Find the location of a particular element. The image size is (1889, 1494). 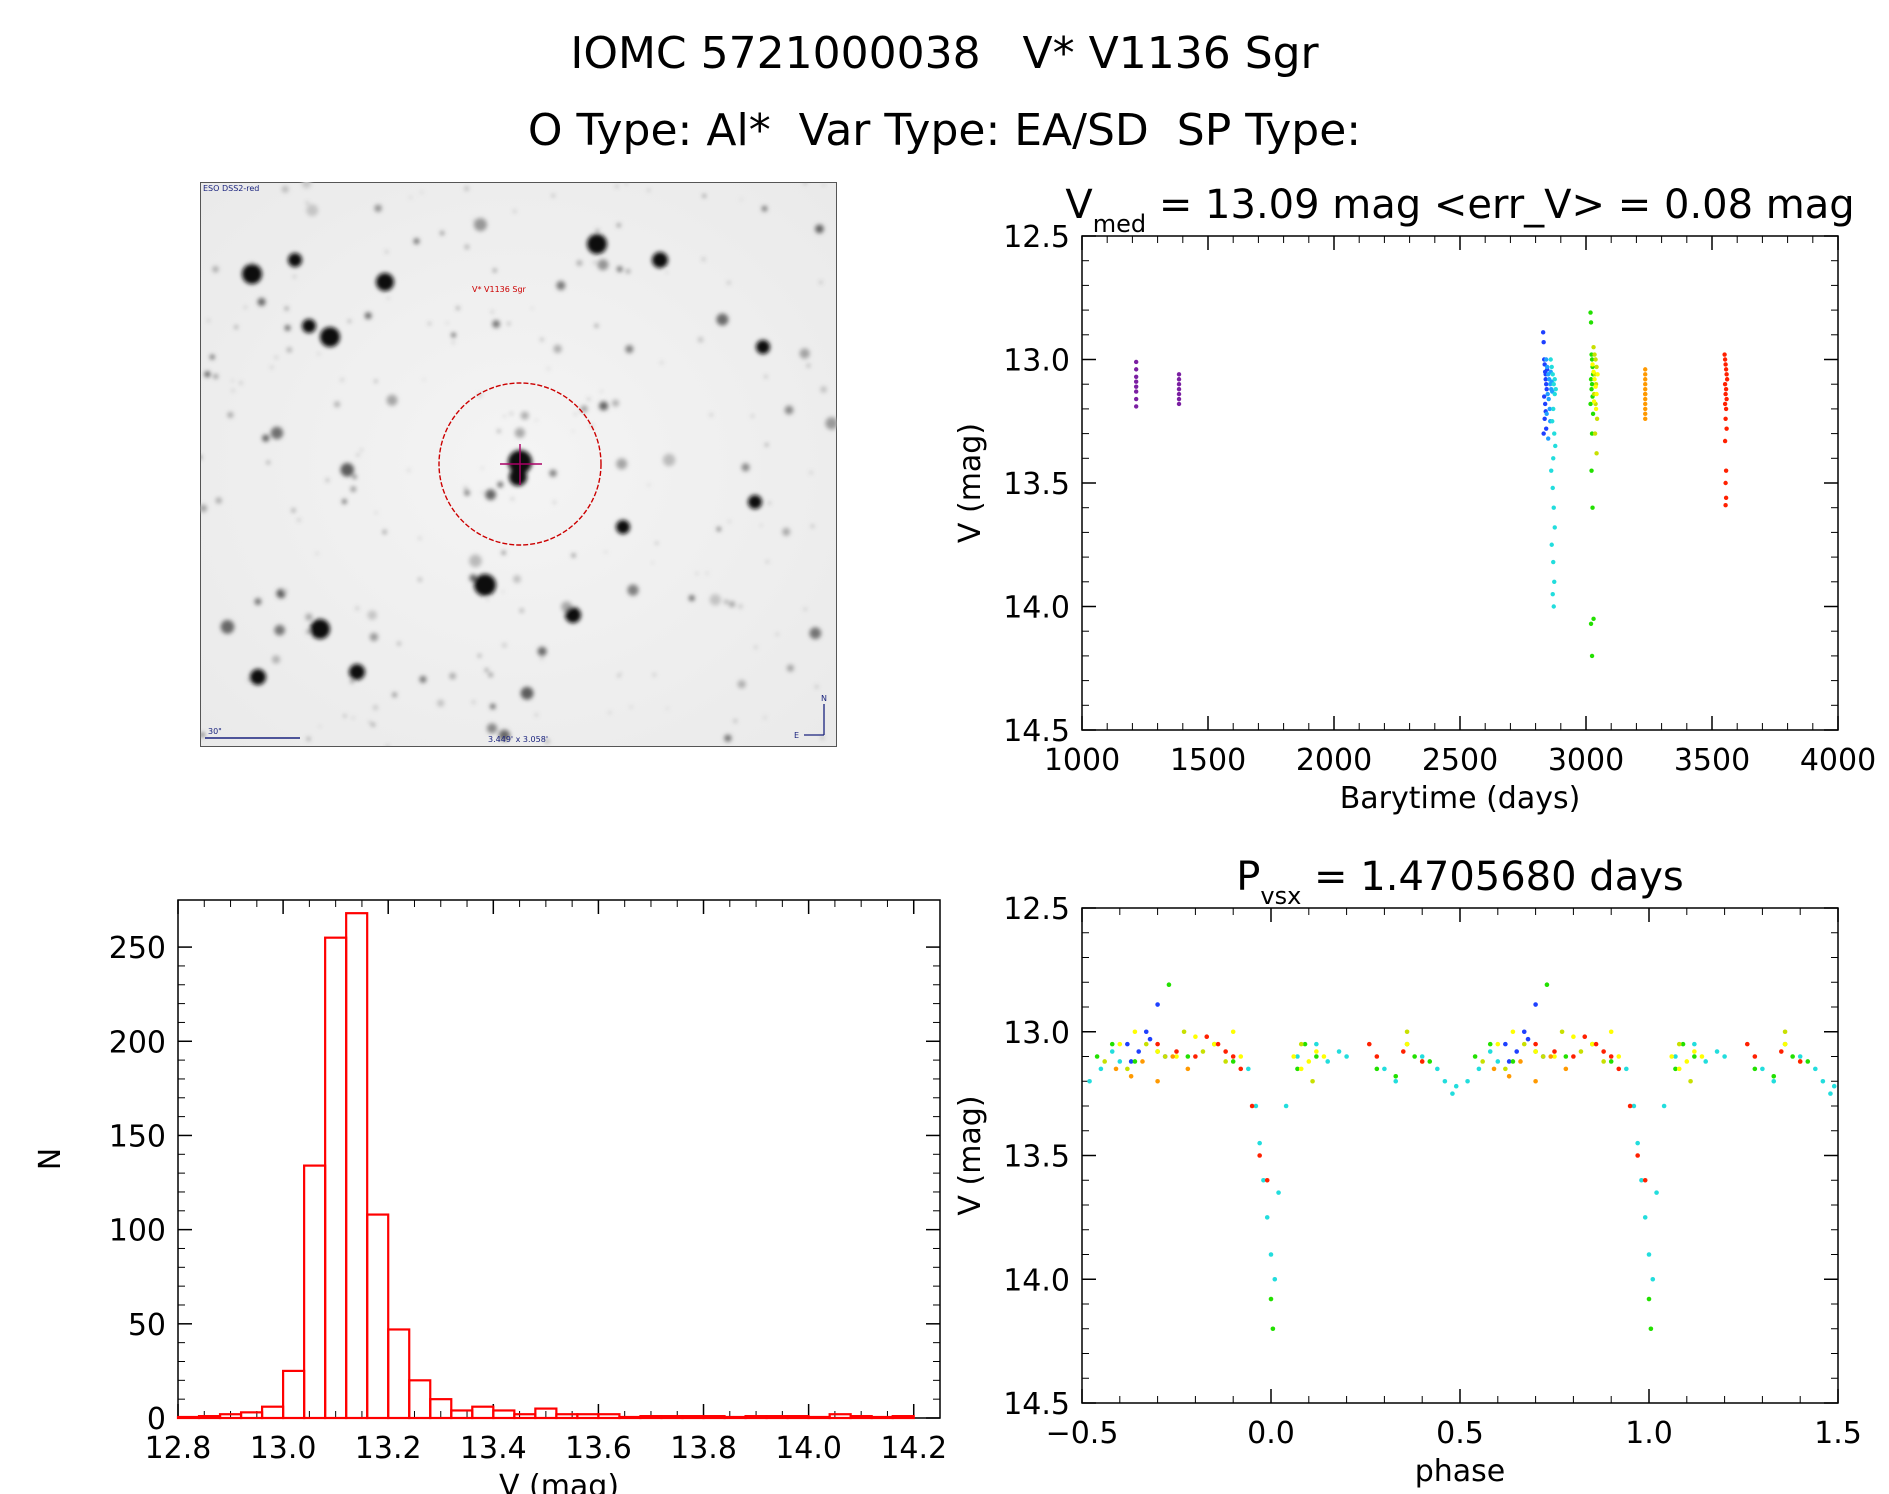

histogram-ytick-label: 250 is located at coordinates (137, 948).